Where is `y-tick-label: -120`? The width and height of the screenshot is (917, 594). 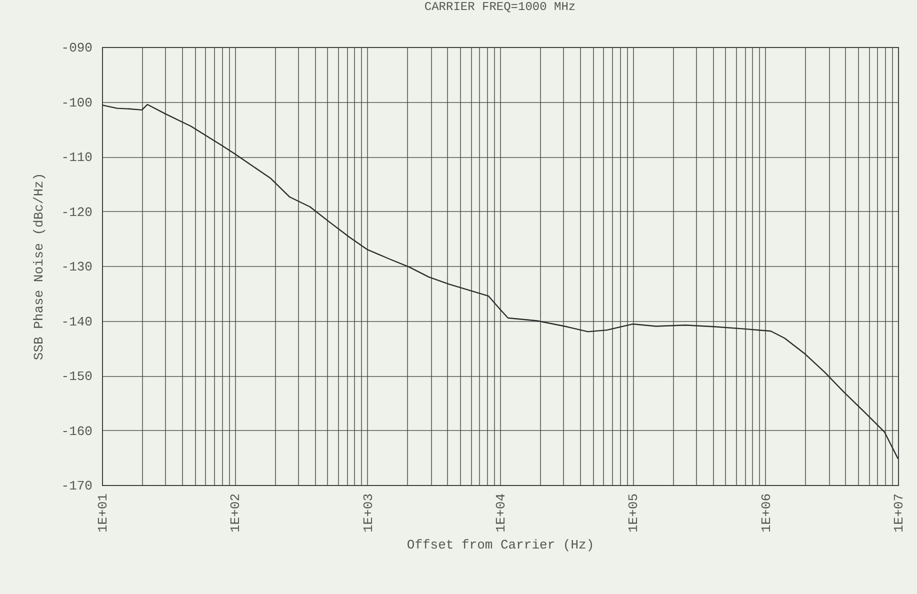 y-tick-label: -120 is located at coordinates (76, 212).